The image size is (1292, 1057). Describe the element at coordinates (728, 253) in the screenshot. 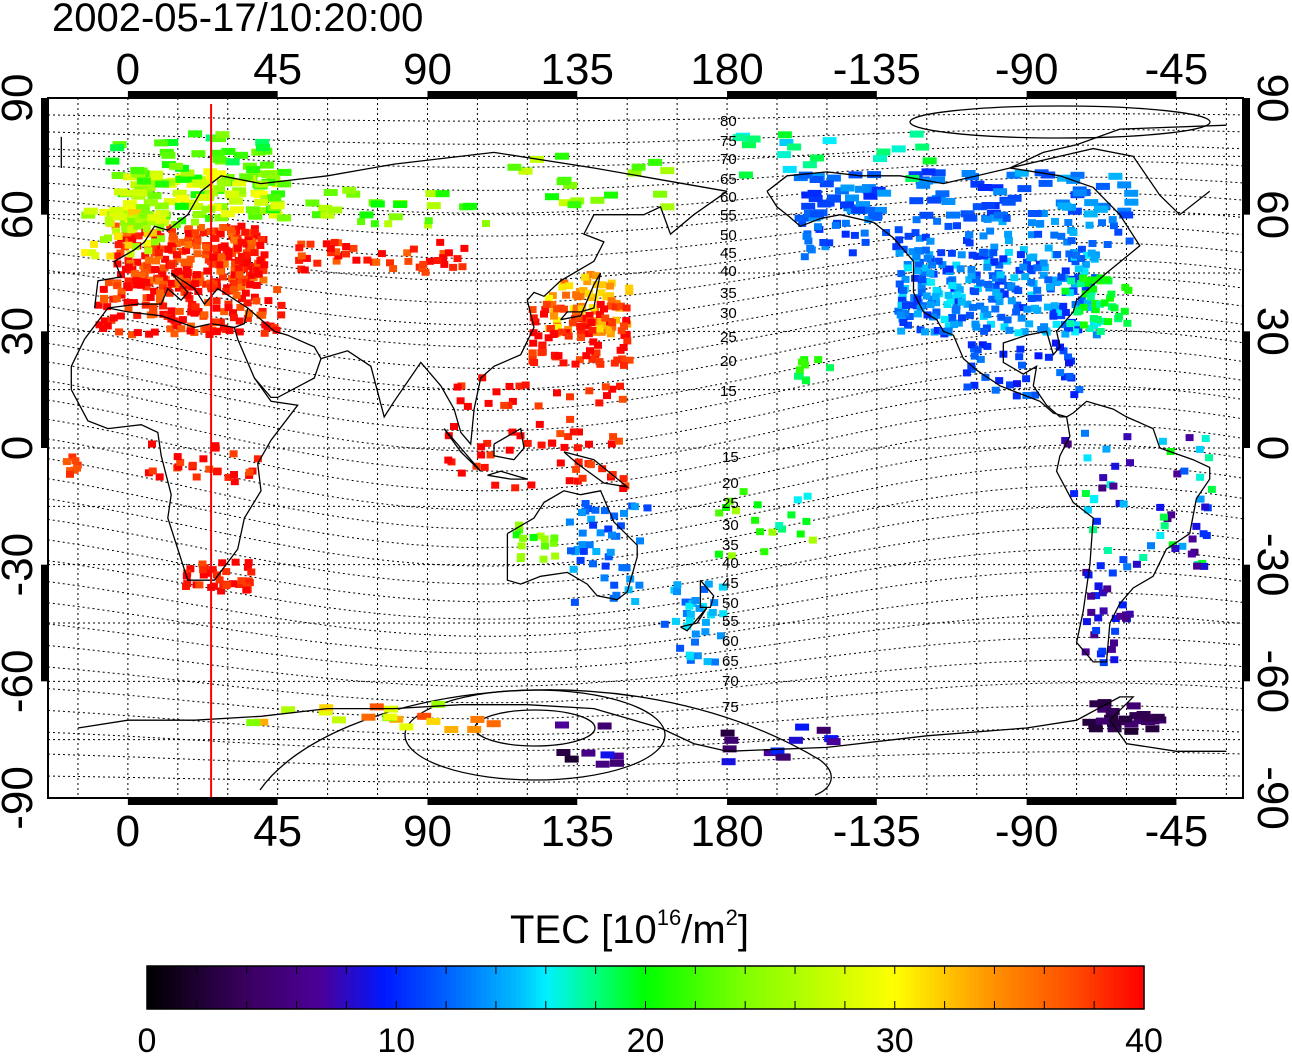

I see `contour-label: 45` at that location.